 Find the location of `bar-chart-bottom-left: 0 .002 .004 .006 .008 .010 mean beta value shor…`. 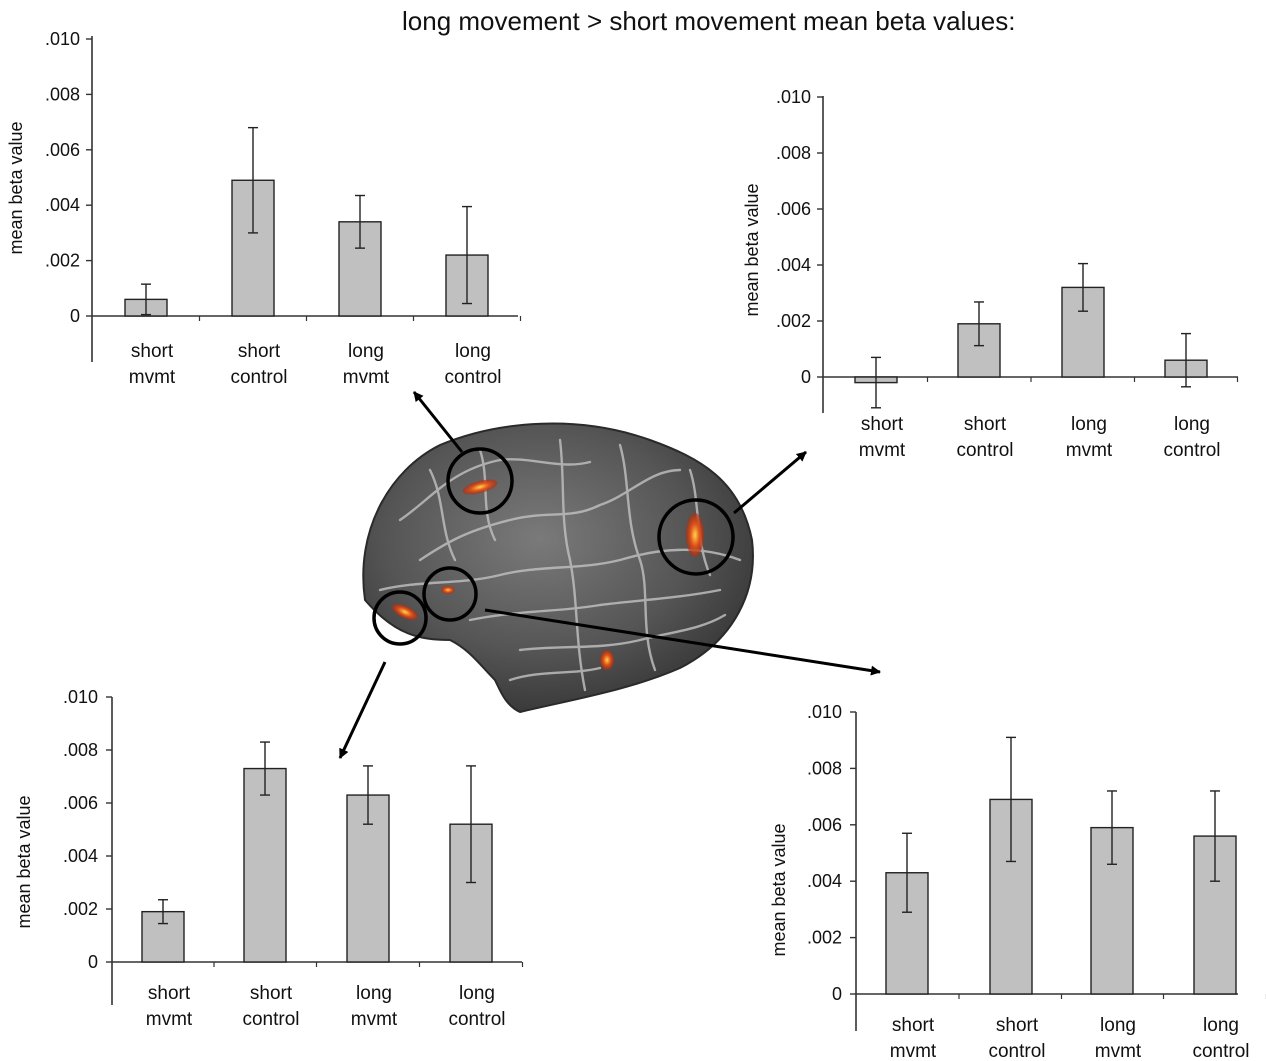

bar-chart-bottom-left: 0 .002 .004 .006 .008 .010 mean beta value shor… is located at coordinates (269, 858).